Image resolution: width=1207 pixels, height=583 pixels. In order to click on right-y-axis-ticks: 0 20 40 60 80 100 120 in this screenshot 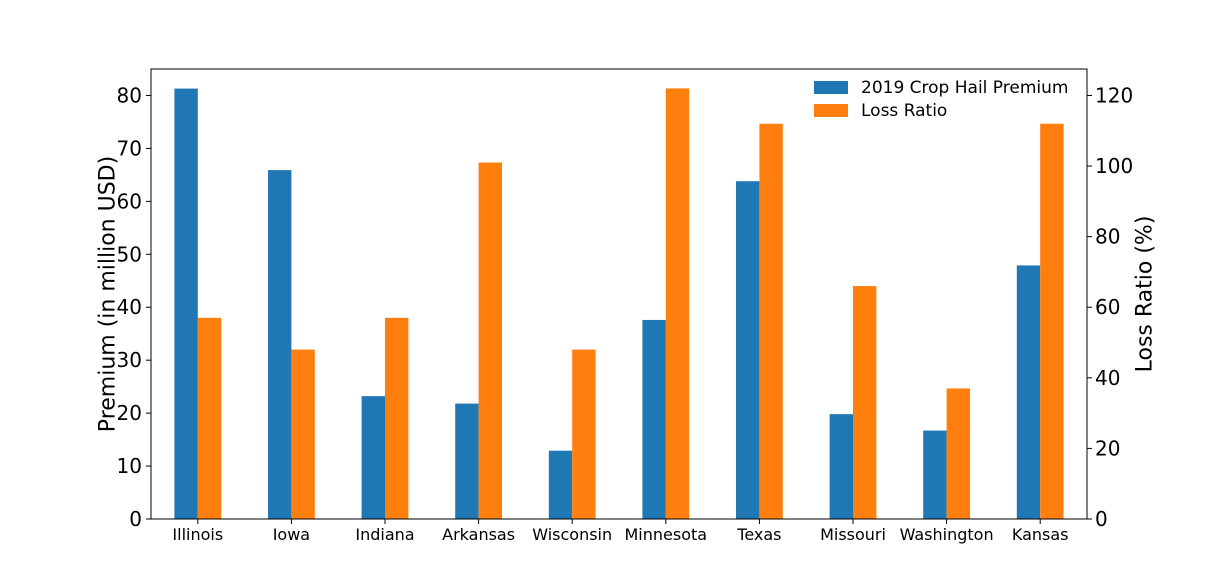, I will do `click(1110, 307)`.